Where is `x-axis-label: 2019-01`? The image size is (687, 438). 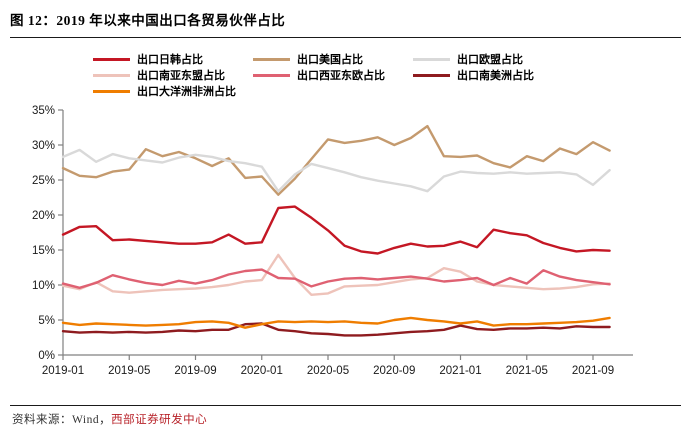 x-axis-label: 2019-01 is located at coordinates (63, 371).